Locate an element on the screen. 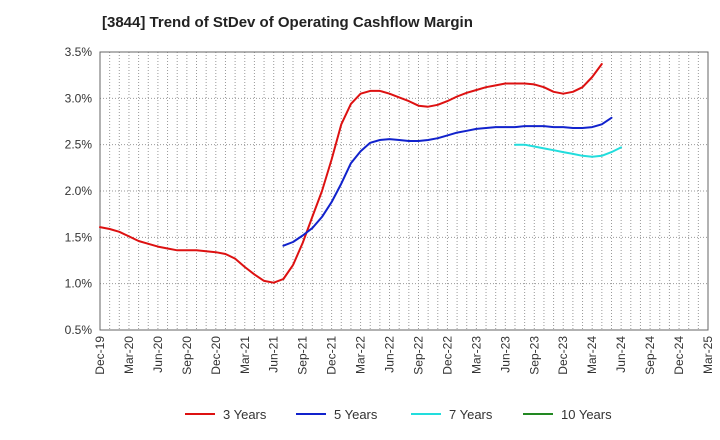 Image resolution: width=720 pixels, height=440 pixels. x-tick-label: Dec-22 is located at coordinates (447, 355).